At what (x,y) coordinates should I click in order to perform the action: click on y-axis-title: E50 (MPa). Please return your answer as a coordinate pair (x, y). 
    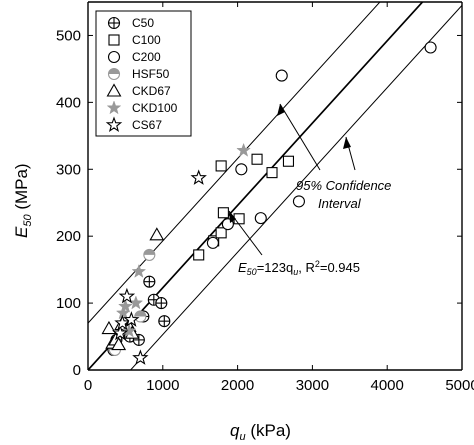
    Looking at the image, I should click on (23, 200).